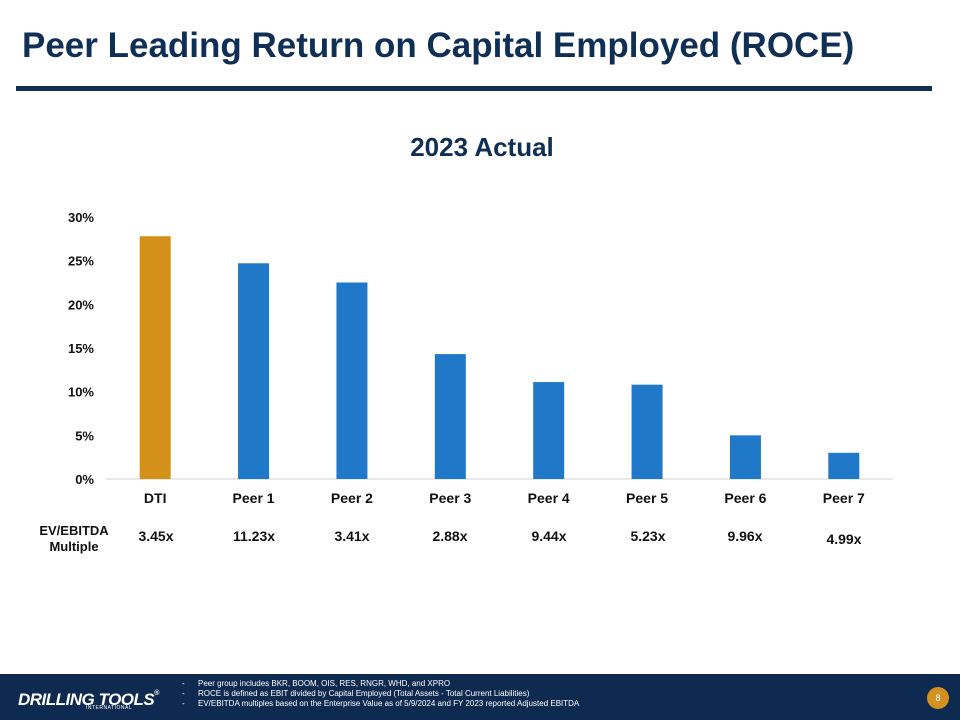  I want to click on y-tick-label: 10%, so click(81, 392).